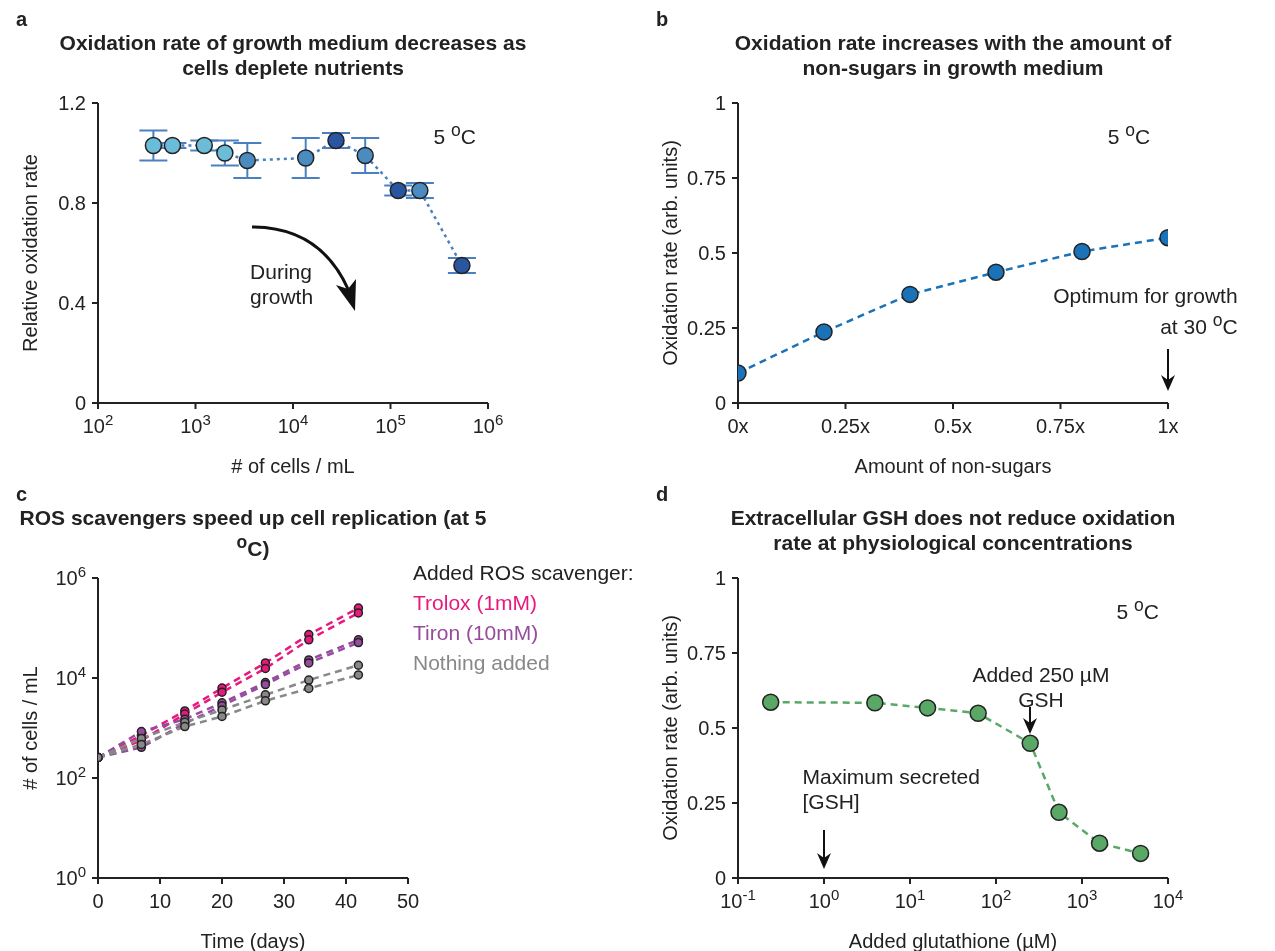  What do you see at coordinates (72, 103) in the screenshot?
I see `y-tick-label: 1.2` at bounding box center [72, 103].